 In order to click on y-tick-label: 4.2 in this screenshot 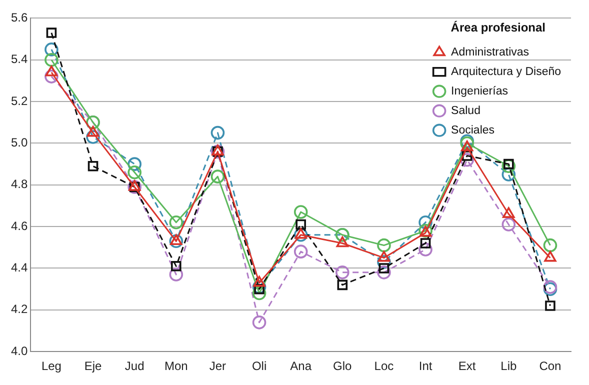, I will do `click(19, 309)`.